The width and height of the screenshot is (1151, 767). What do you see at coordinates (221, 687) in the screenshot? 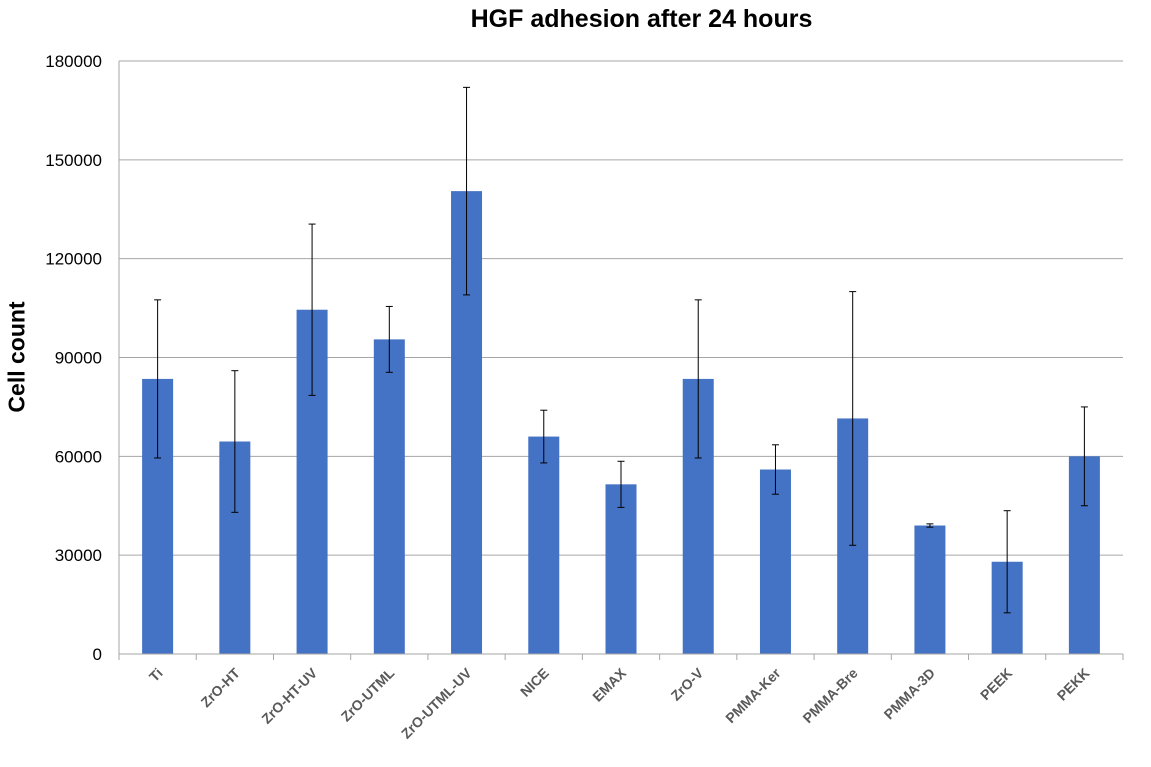
I see `x-tick-label: ZrO-HT` at bounding box center [221, 687].